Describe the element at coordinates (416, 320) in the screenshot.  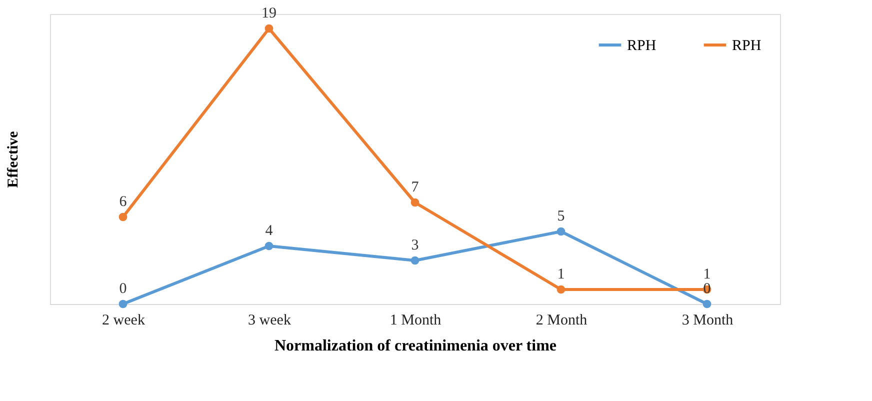
I see `x-tick-label: 1 Month` at that location.